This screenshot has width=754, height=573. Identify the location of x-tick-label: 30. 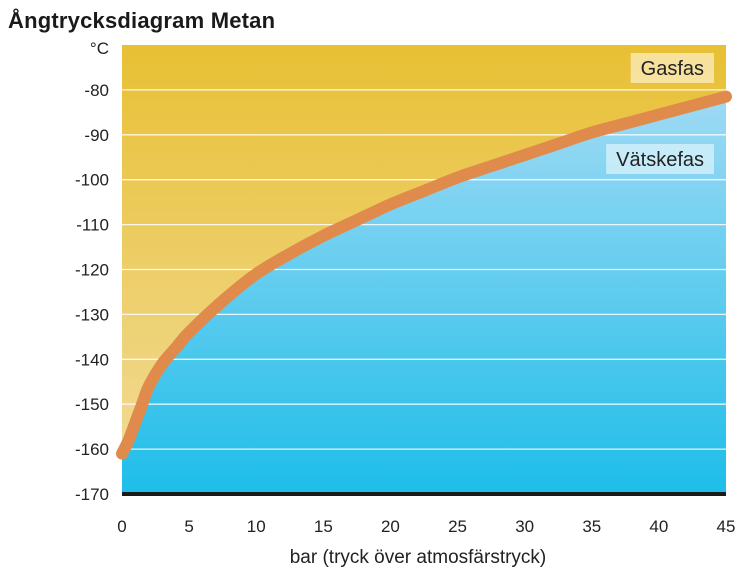
(524, 526).